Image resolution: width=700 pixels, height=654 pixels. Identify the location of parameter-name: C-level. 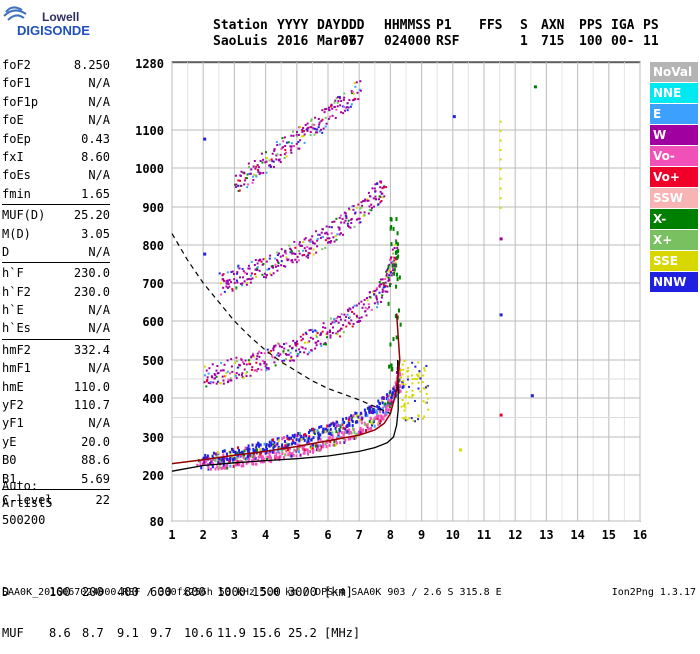
(27, 499).